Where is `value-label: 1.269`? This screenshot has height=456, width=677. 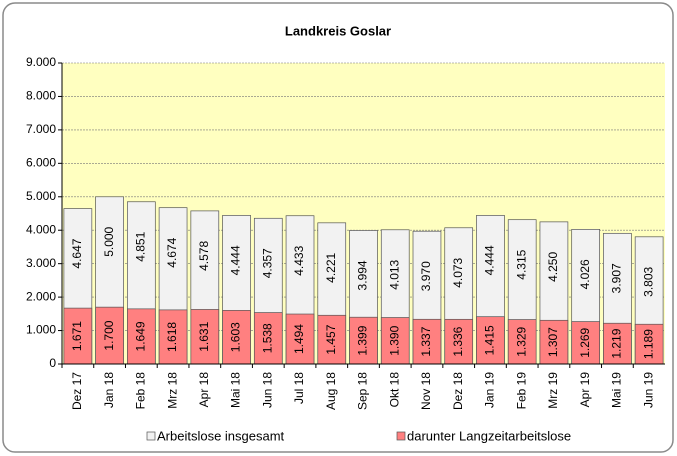 value-label: 1.269 is located at coordinates (585, 342).